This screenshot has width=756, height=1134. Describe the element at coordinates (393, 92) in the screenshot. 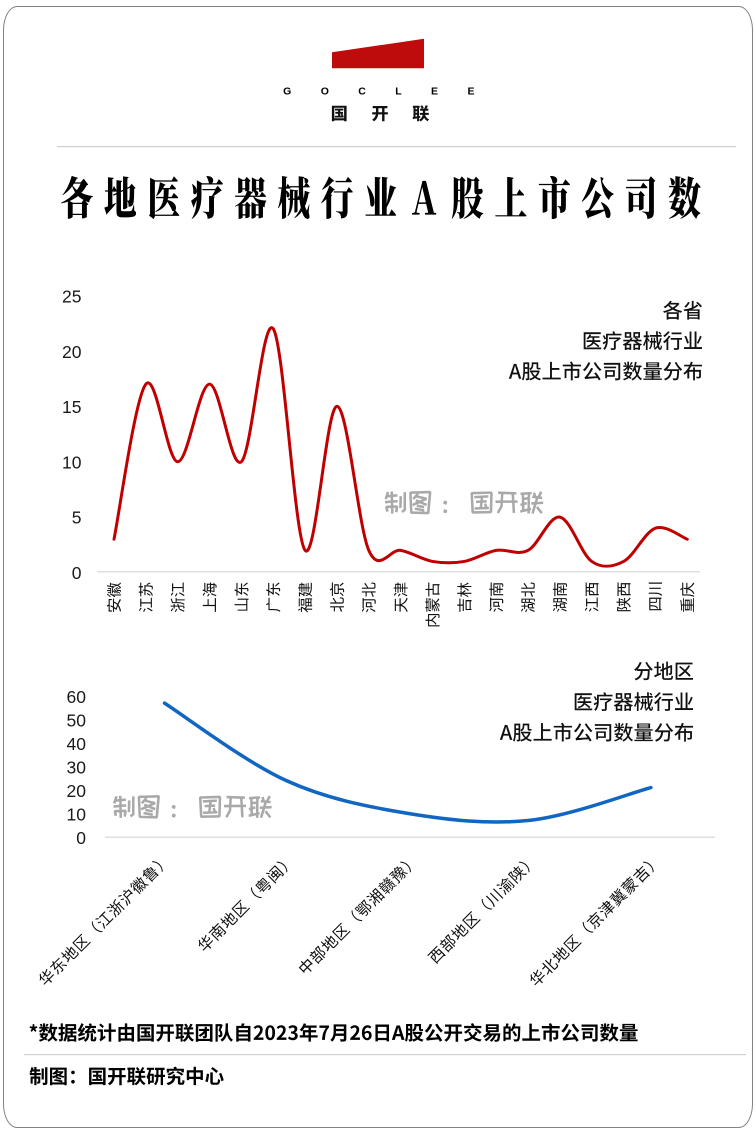

I see `svg-text: GOCLEE` at that location.